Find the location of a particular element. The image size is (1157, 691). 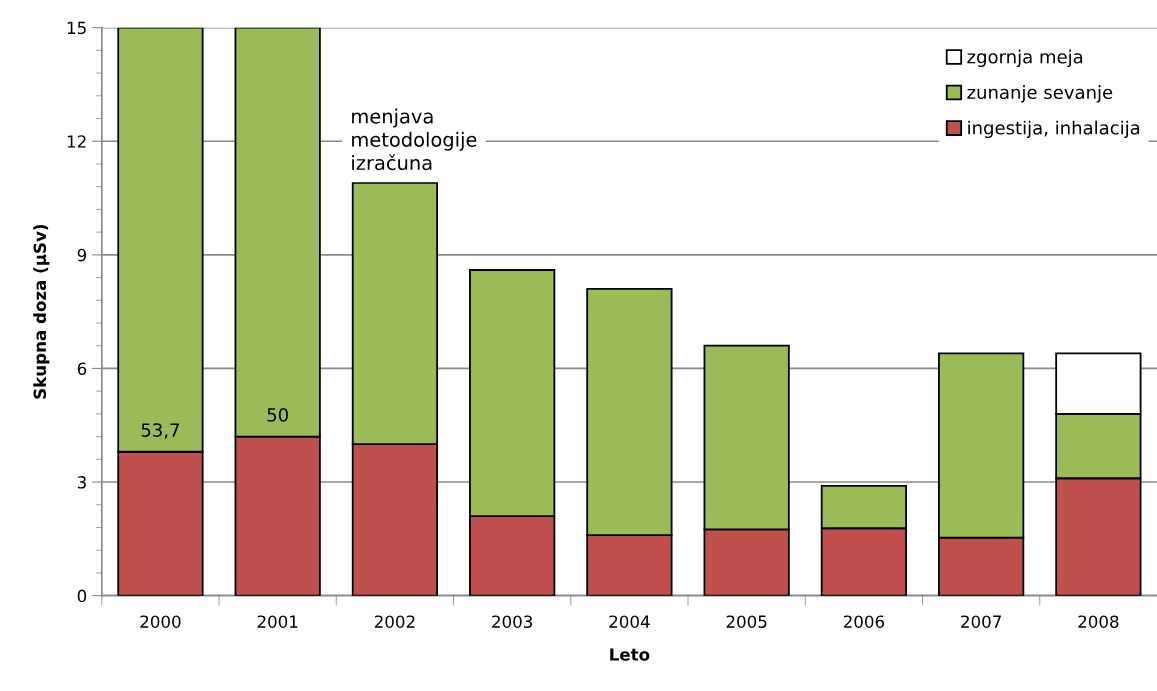

x-tick-label: 2005 is located at coordinates (746, 621).